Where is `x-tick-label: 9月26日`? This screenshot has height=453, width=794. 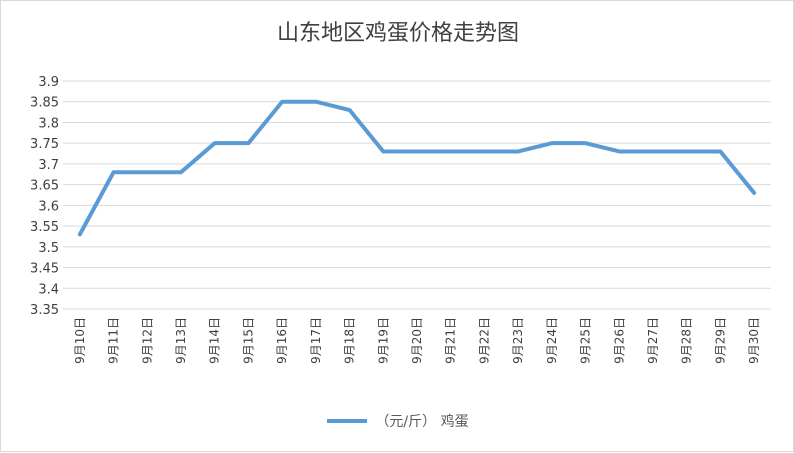
x-tick-label: 9月26日 is located at coordinates (619, 340).